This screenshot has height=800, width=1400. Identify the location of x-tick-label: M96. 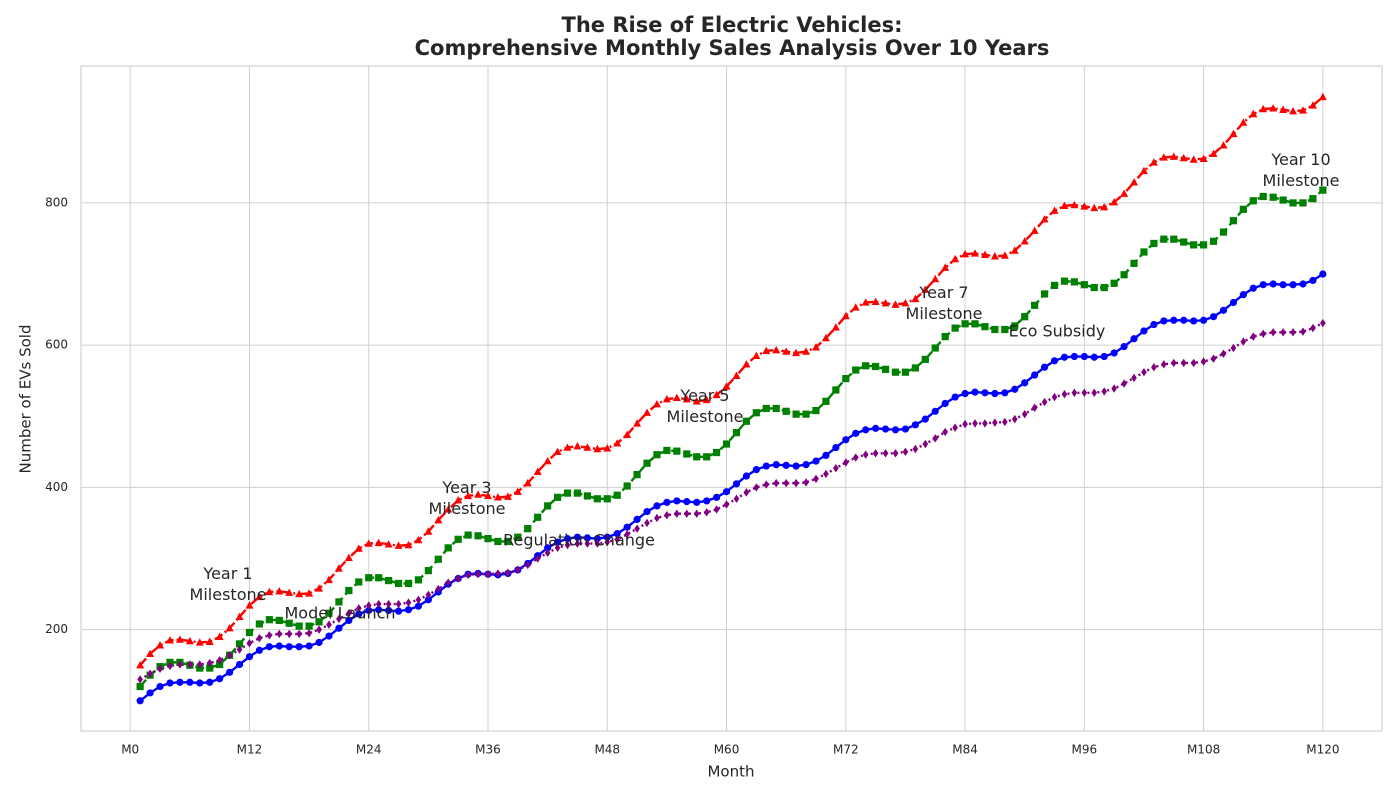
(1085, 750).